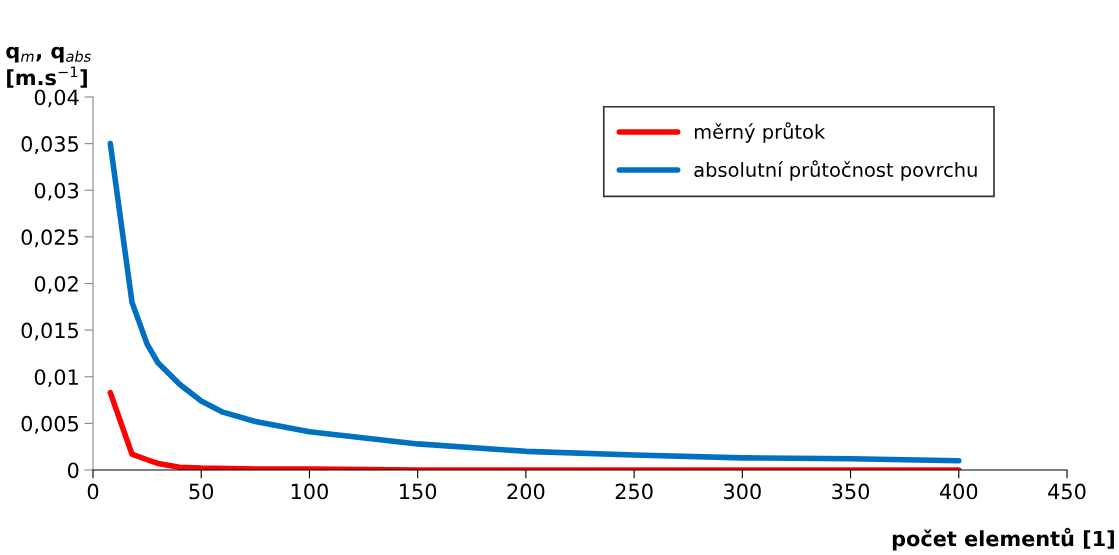 The height and width of the screenshot is (555, 1119). Describe the element at coordinates (56, 191) in the screenshot. I see `y-tick-label: 0,03` at that location.